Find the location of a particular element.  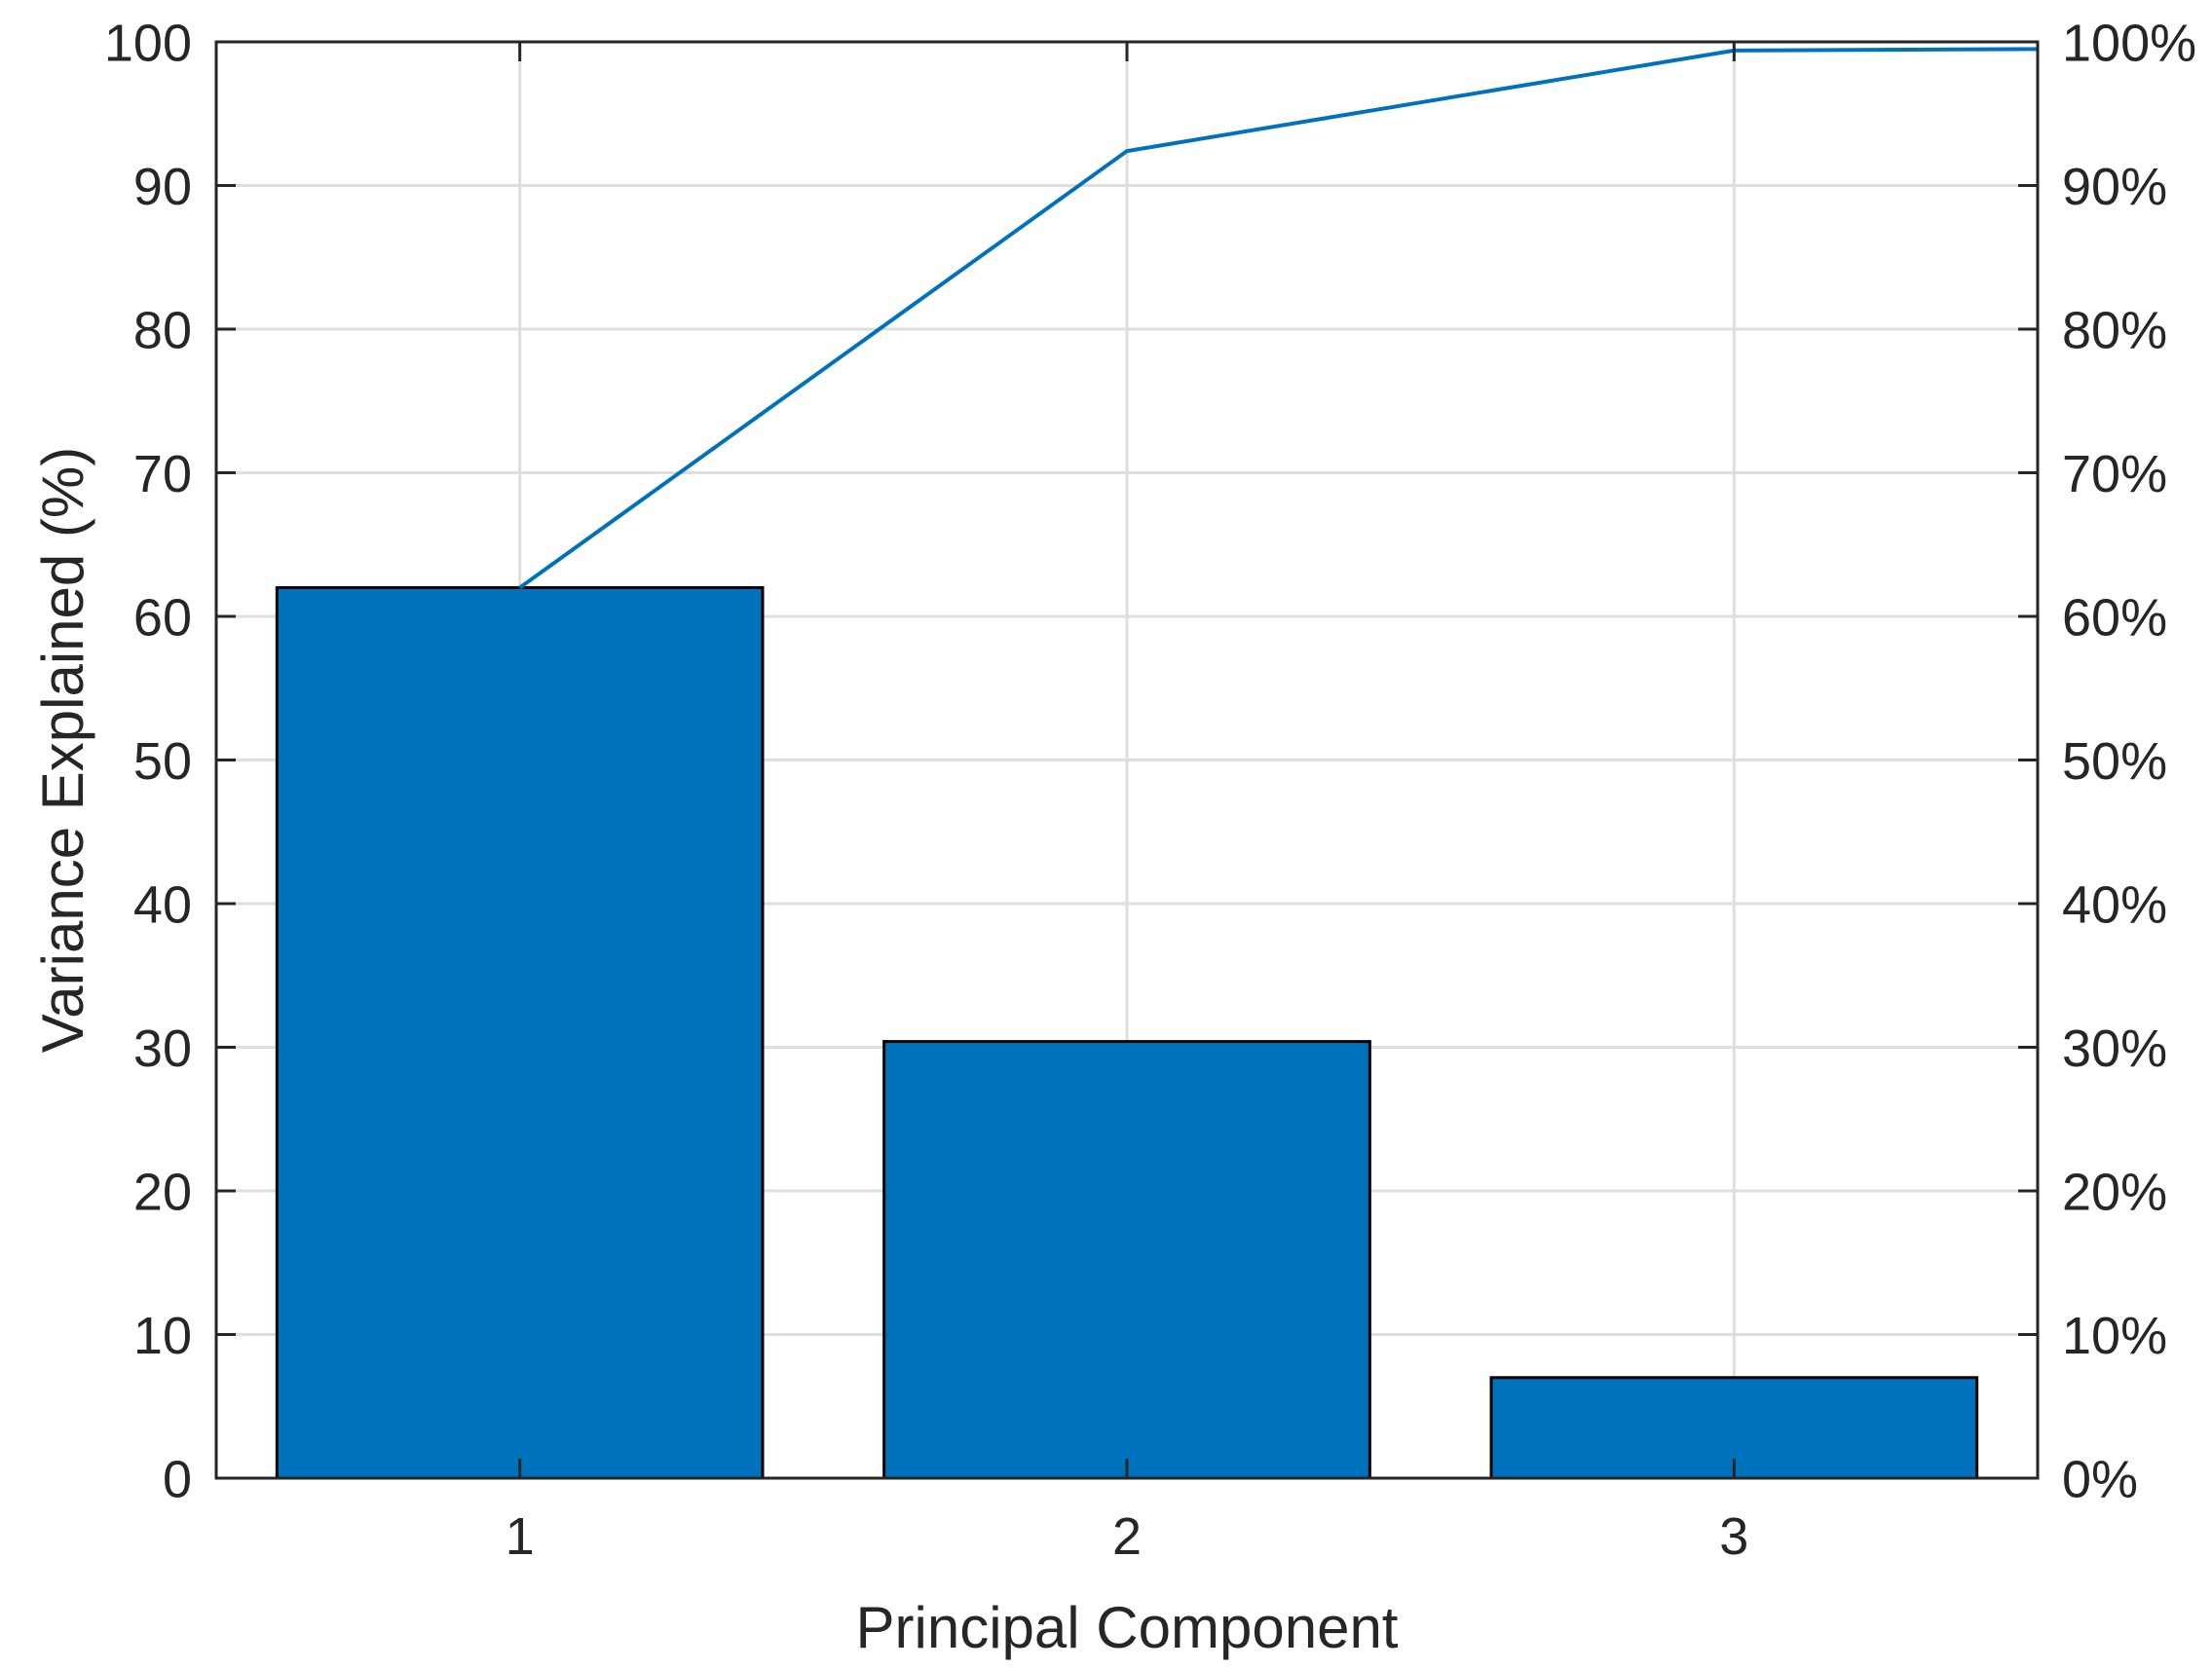

left-tick-label: 30 is located at coordinates (163, 1049).